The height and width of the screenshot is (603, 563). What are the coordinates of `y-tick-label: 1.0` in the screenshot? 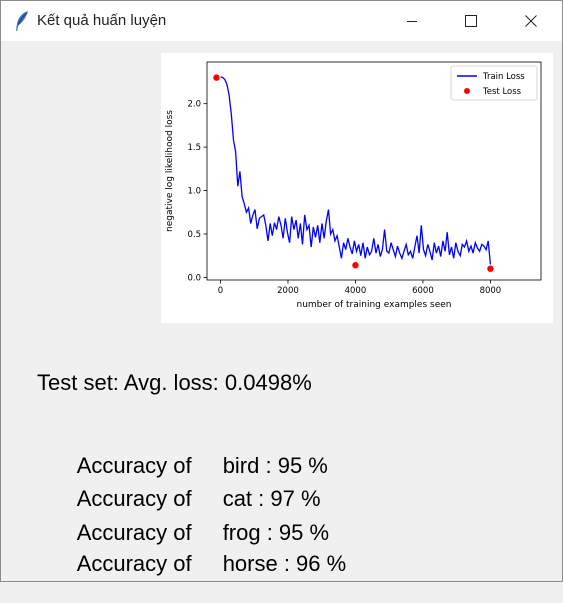 It's located at (194, 192).